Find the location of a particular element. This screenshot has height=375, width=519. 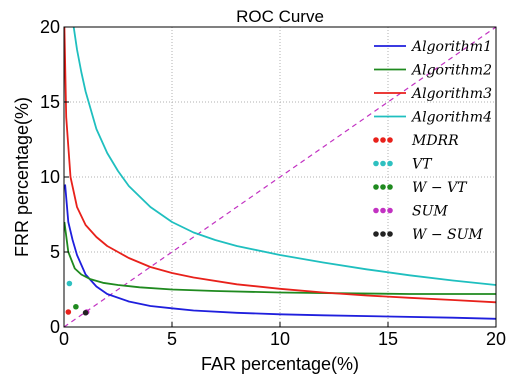

x-tick-label: 5 is located at coordinates (172, 339).